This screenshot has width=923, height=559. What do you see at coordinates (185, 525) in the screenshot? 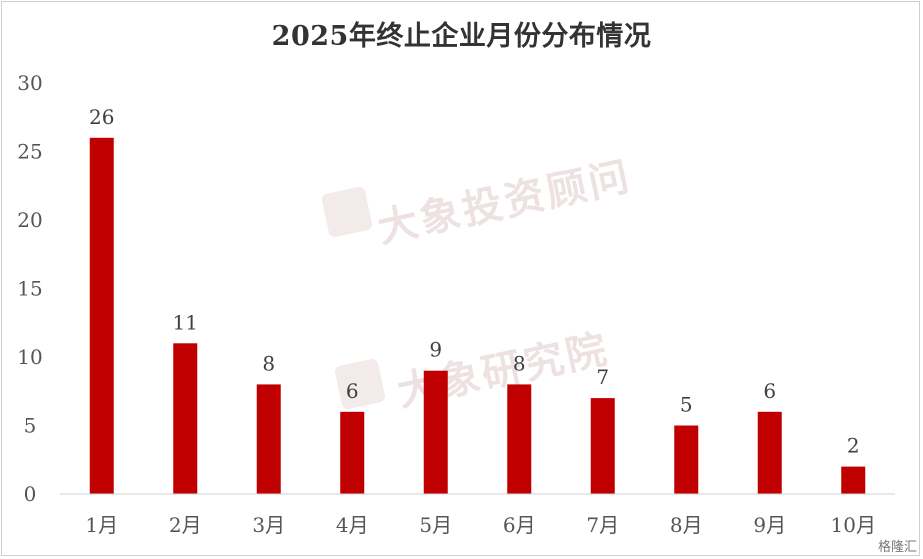
I see `x-tick-label: 2月` at bounding box center [185, 525].